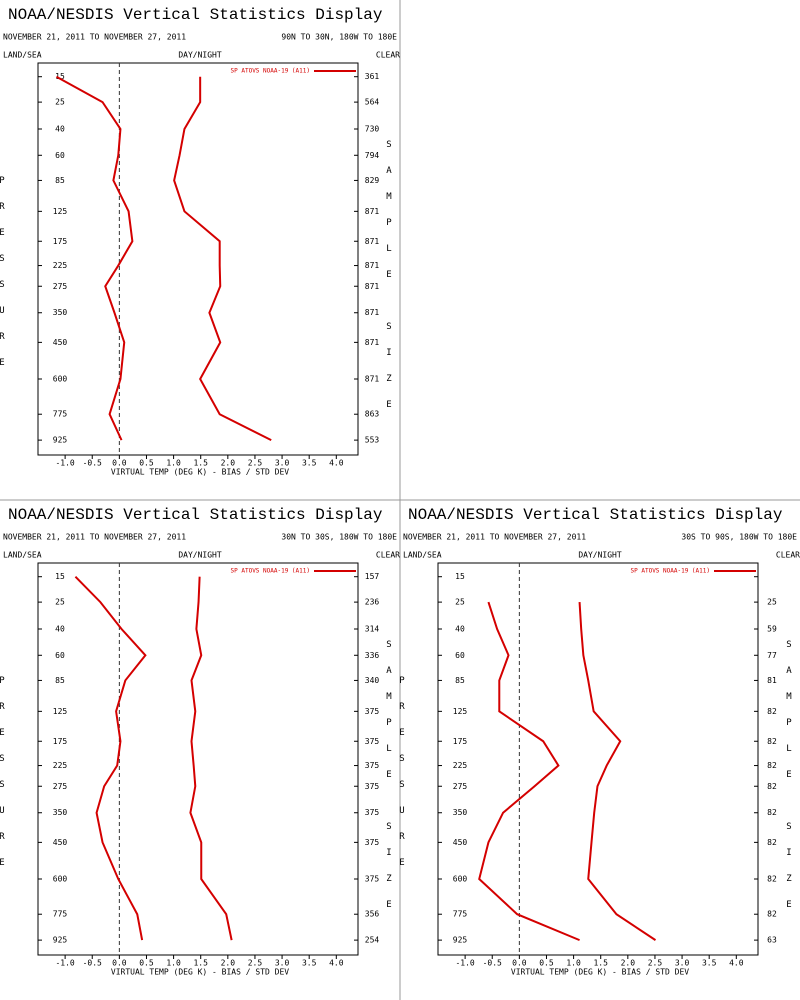  I want to click on y2-axis-label: SAMPLE SIZE, so click(389, 783).